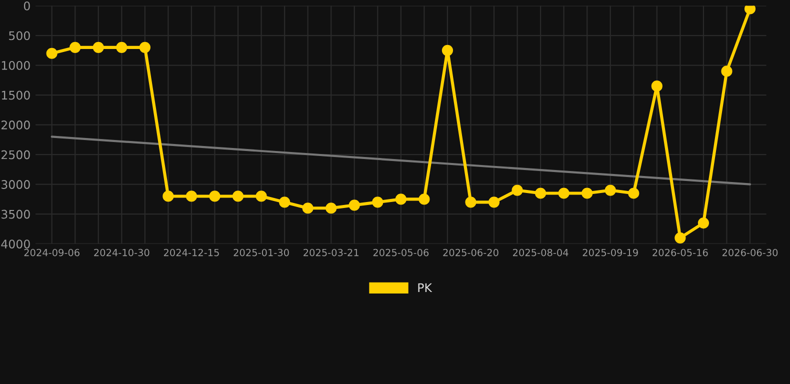 This screenshot has height=384, width=790. Describe the element at coordinates (122, 252) in the screenshot. I see `x-tick-label: 2024-10-30` at that location.